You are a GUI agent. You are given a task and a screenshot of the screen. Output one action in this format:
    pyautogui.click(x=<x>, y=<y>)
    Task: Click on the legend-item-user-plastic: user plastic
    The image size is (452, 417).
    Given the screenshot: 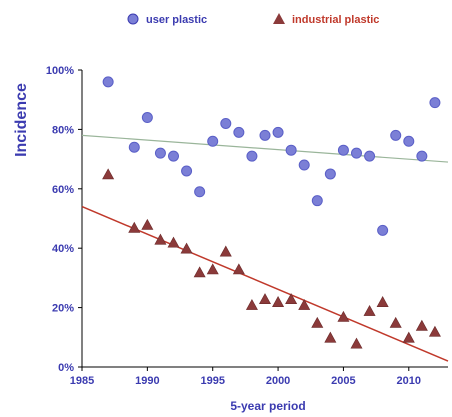 What is the action you would take?
    pyautogui.click(x=167, y=19)
    